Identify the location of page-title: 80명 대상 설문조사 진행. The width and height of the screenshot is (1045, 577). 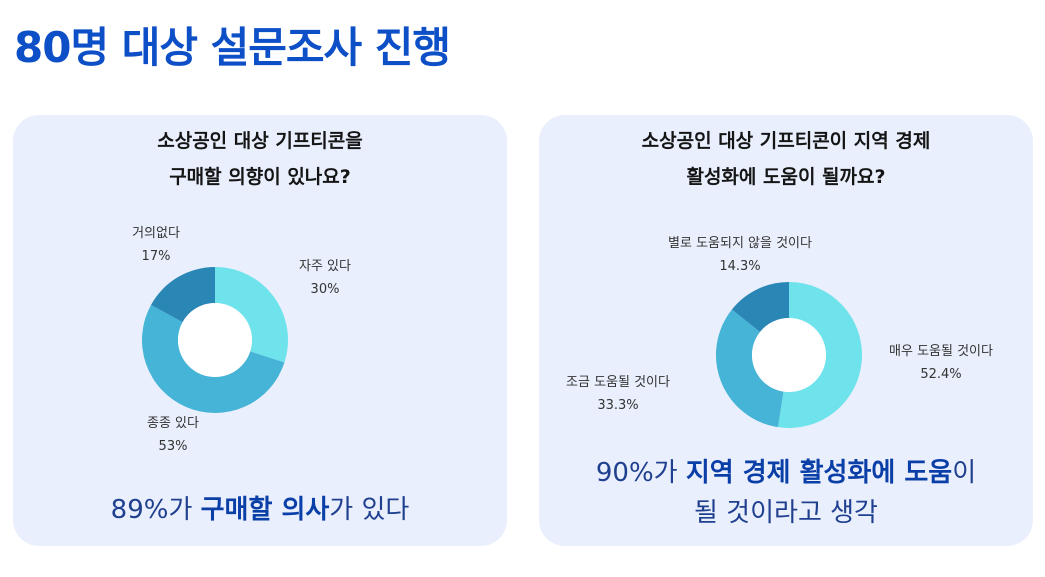
(232, 47).